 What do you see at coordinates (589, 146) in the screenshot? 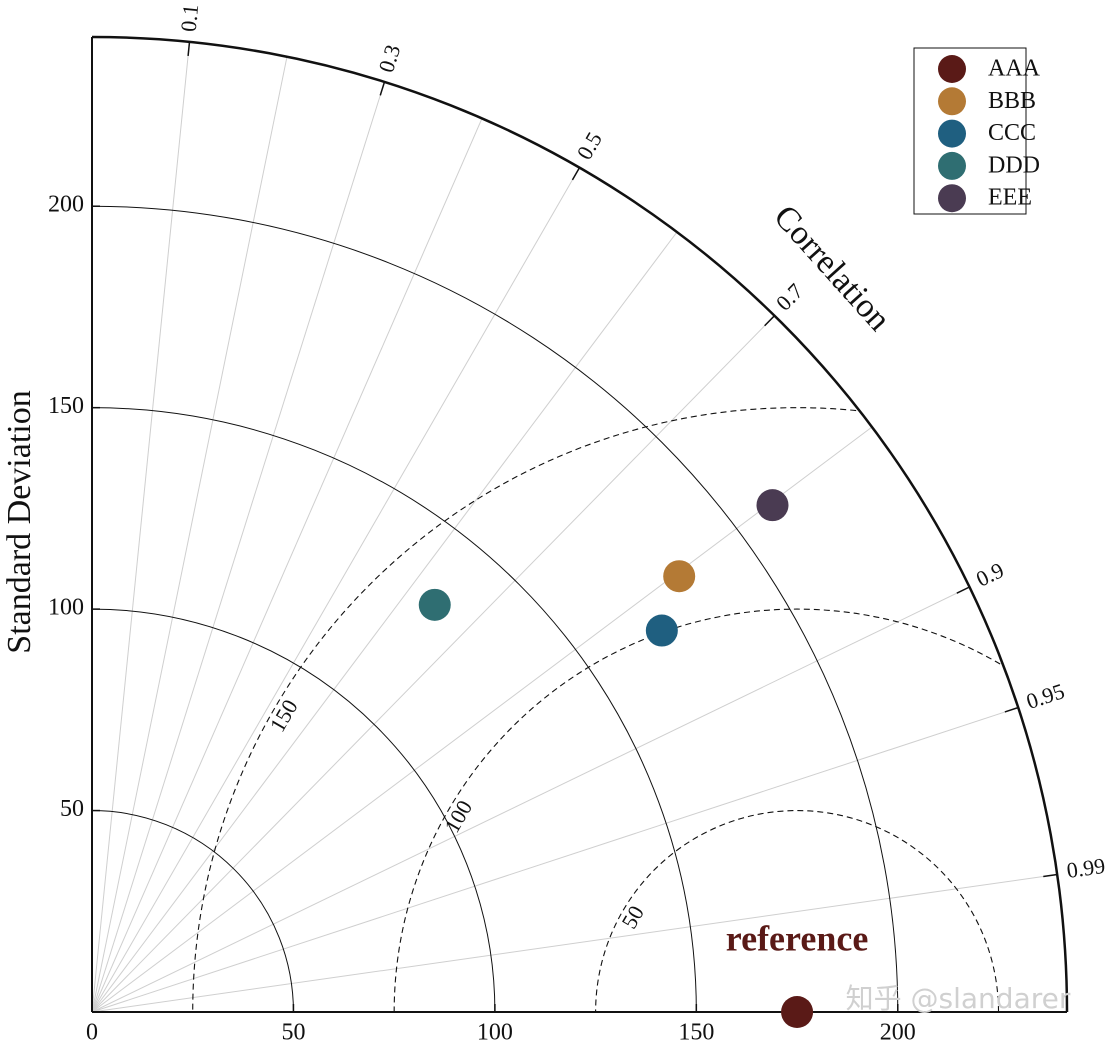
I see `corr-tick-label: 0.5` at bounding box center [589, 146].